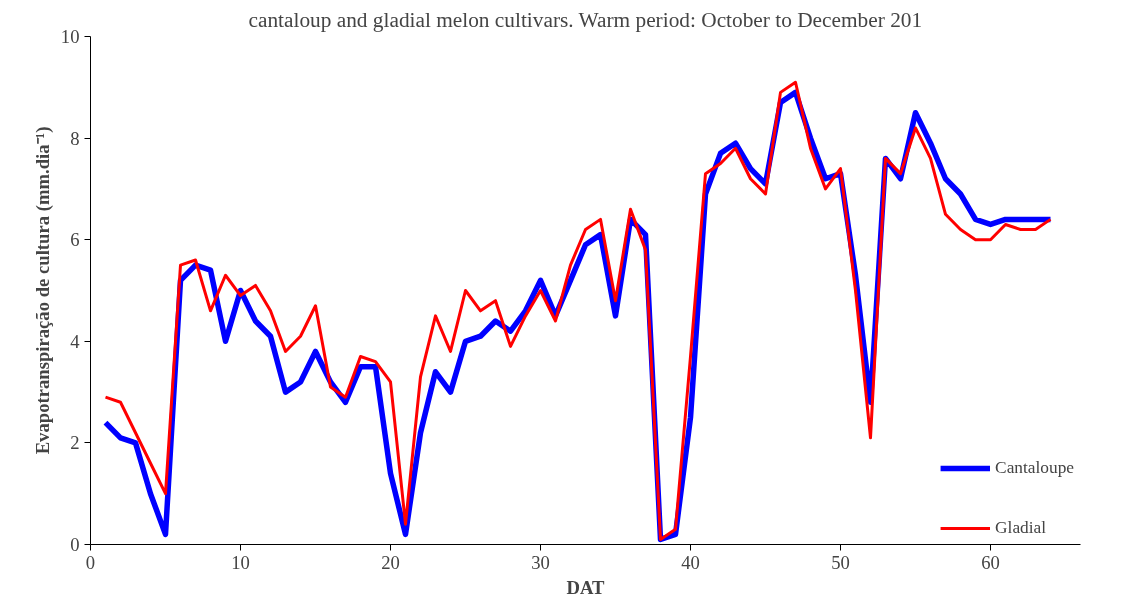 The image size is (1128, 608). What do you see at coordinates (42, 290) in the screenshot?
I see `y-axis-title: Evapotranspiração de cultura (mm.dia⁻¹)` at bounding box center [42, 290].